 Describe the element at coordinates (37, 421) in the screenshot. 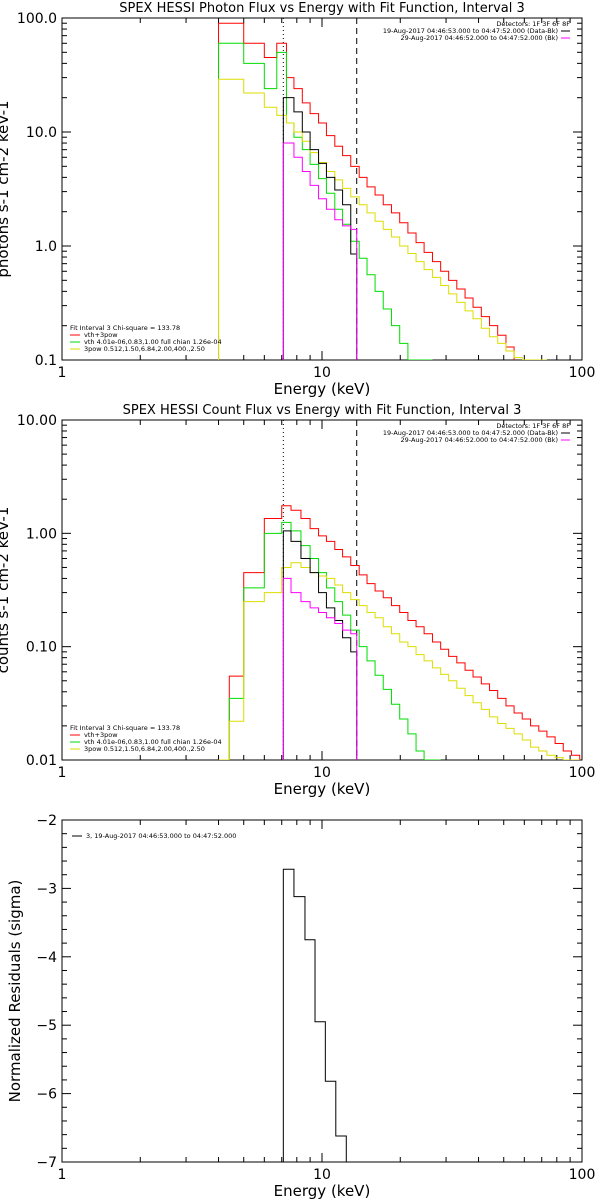

I see `y-tick-label: 10.00` at that location.